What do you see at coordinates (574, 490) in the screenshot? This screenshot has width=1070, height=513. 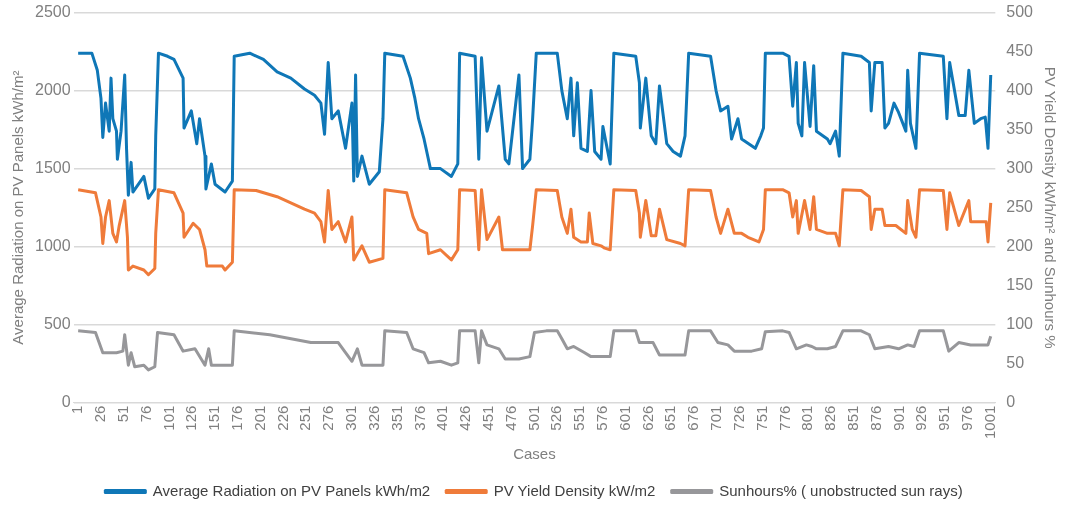 I see `legend-label: PV Yield Density kW/m2` at bounding box center [574, 490].